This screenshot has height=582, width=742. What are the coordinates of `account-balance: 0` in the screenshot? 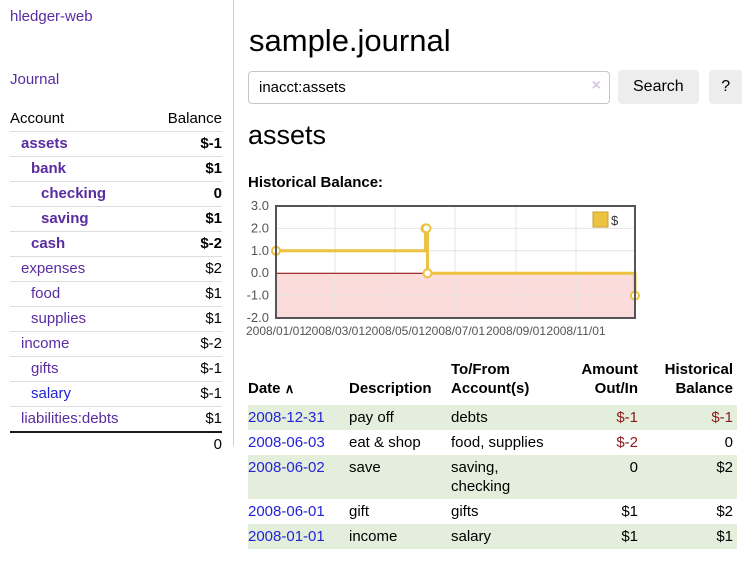 It's located at (186, 194).